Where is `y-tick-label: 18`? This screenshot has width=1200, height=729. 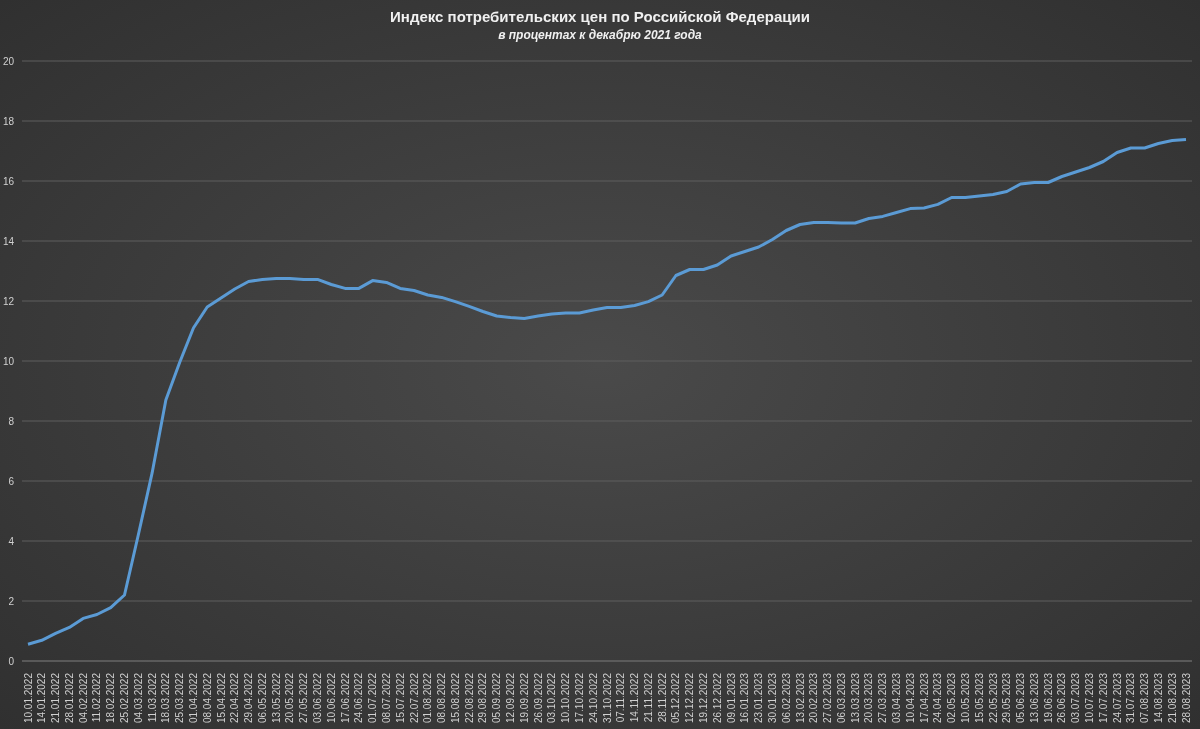
y-tick-label: 18 is located at coordinates (8, 121).